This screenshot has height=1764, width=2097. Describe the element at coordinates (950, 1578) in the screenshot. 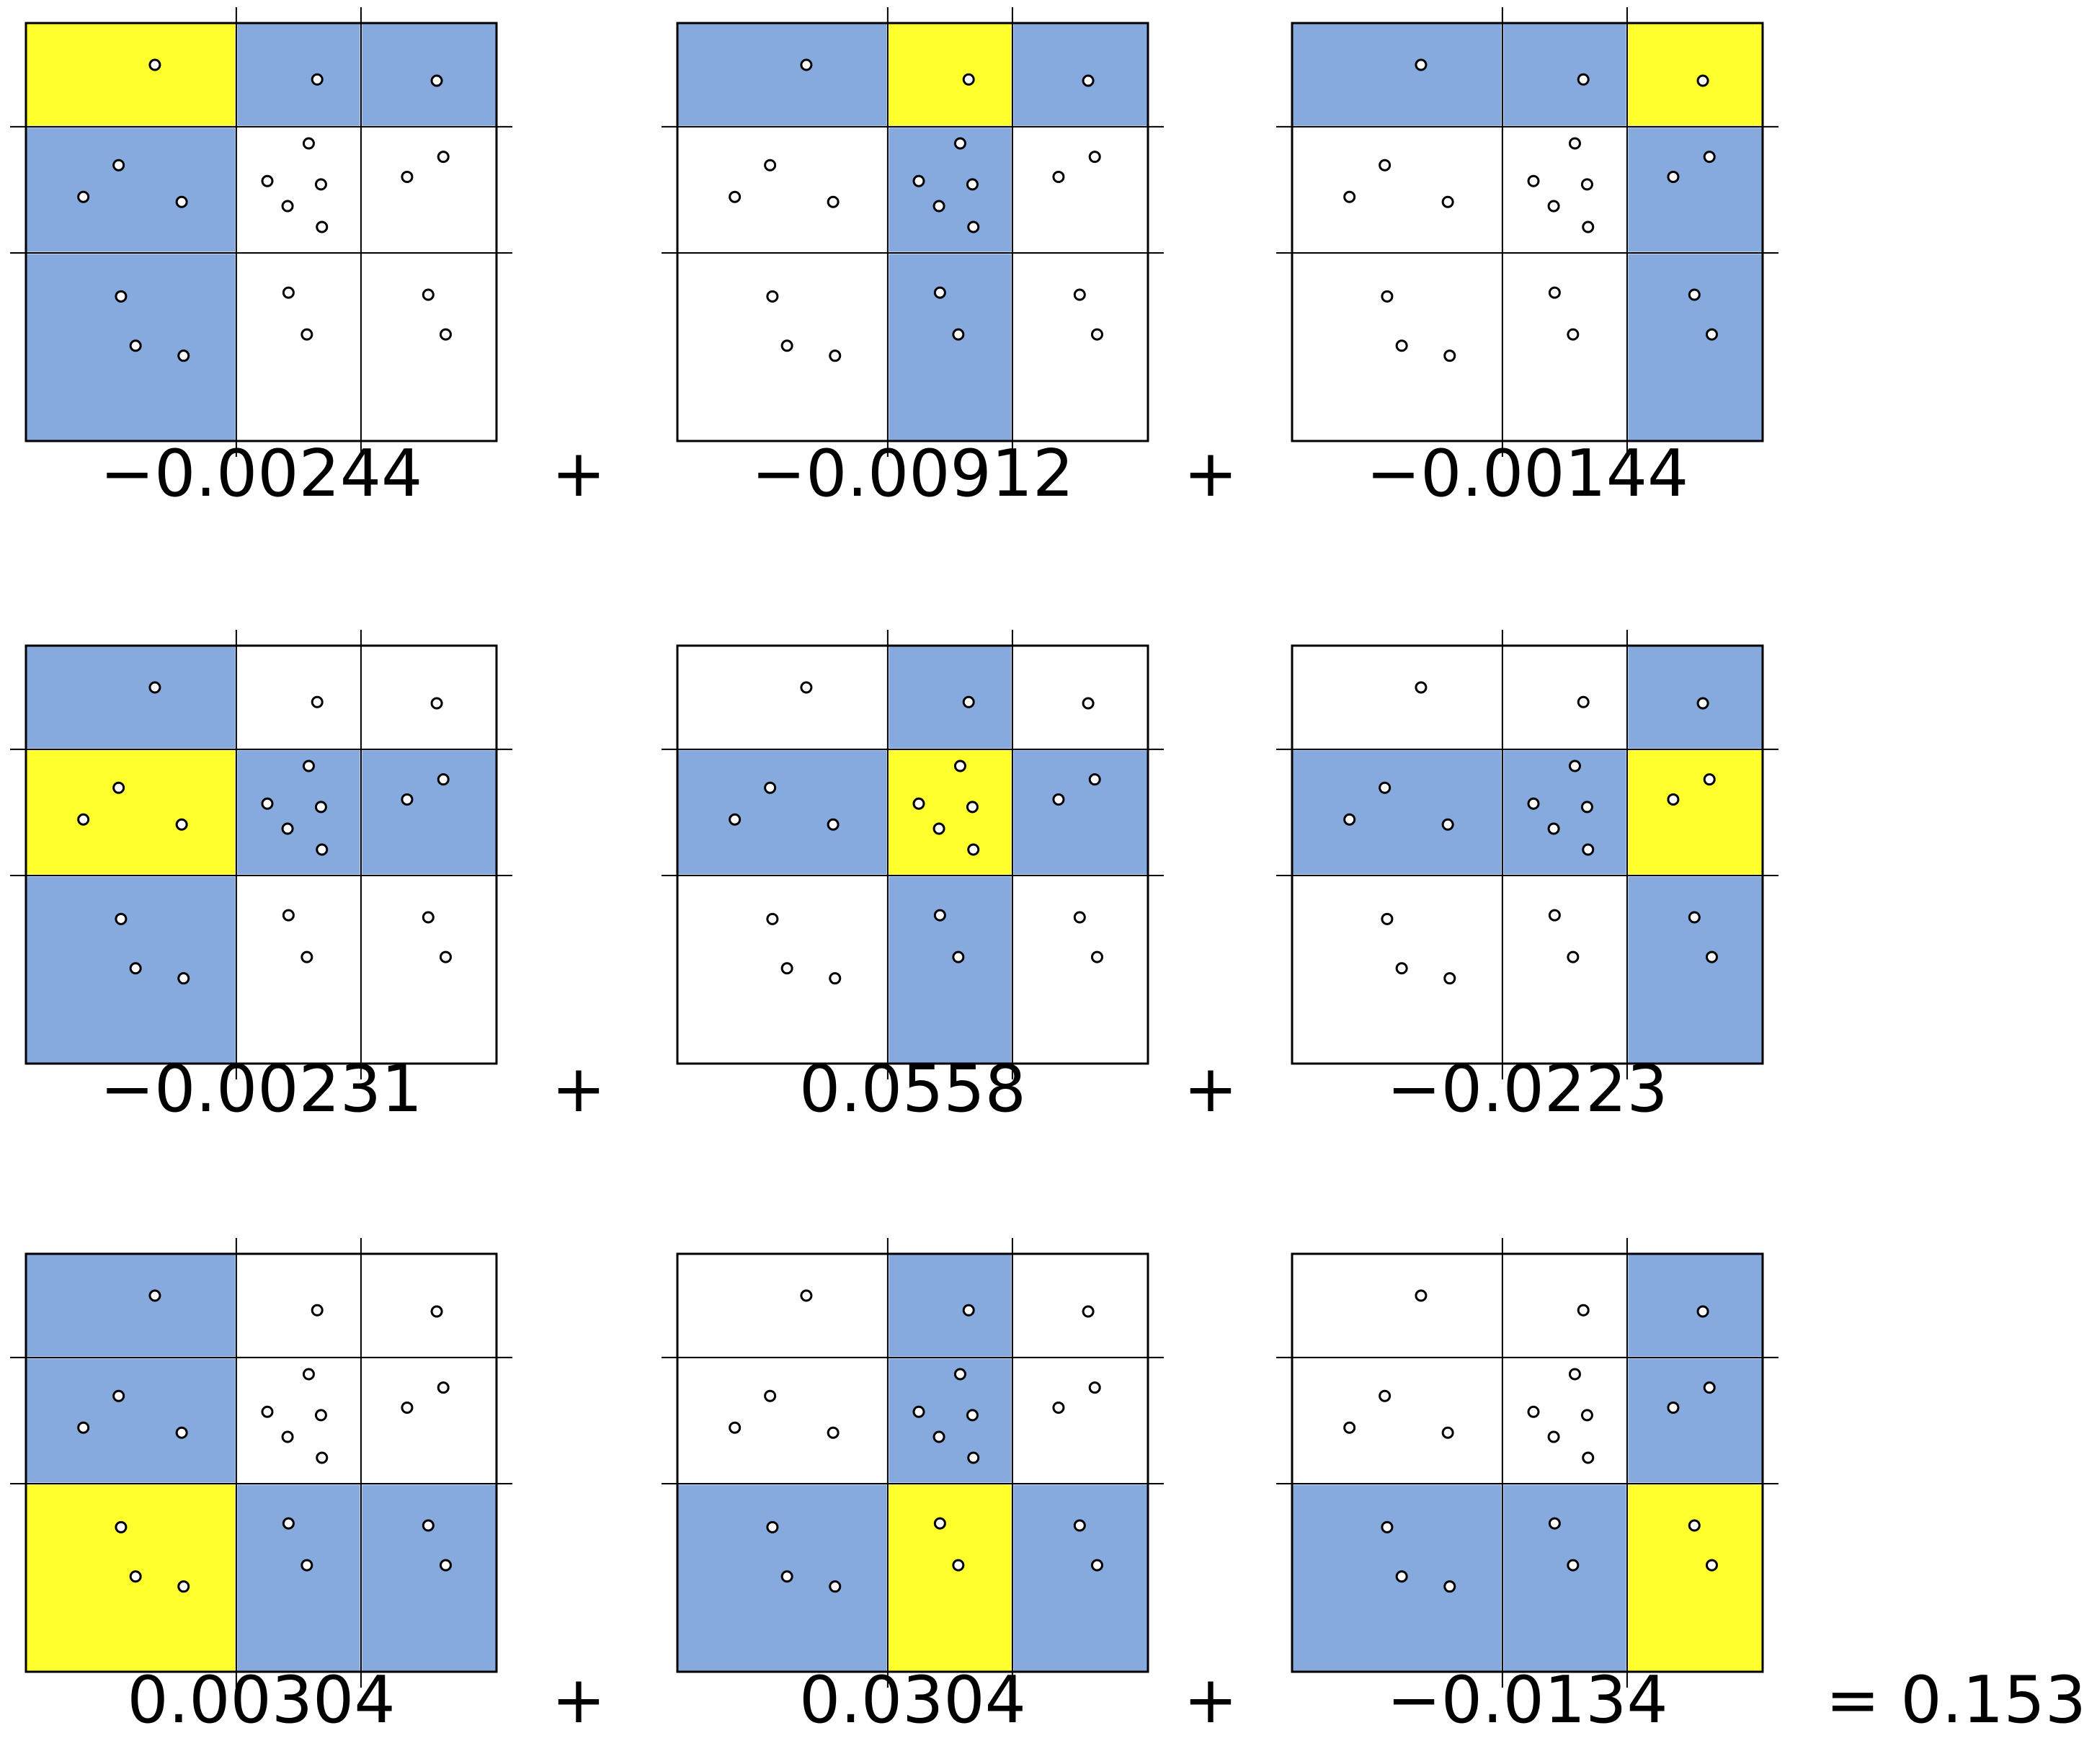

I see `cell-bottom-middle-focus` at that location.